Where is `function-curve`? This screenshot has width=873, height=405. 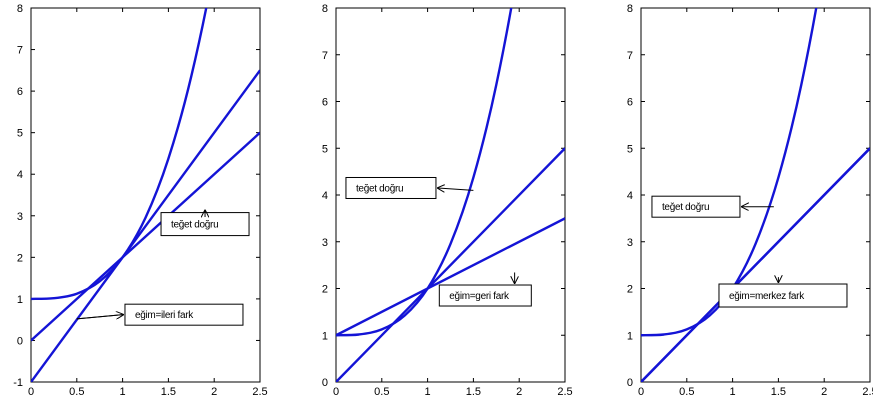
function-curve is located at coordinates (119, 154).